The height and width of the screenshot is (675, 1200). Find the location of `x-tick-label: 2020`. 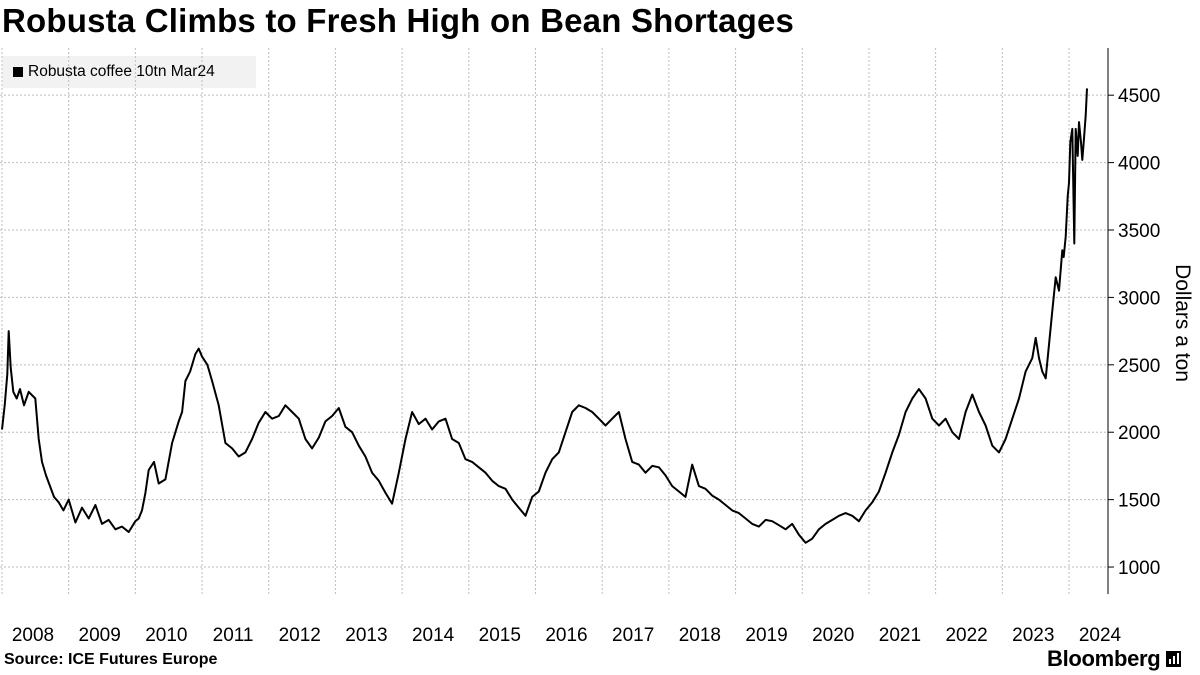

x-tick-label: 2020 is located at coordinates (833, 635).